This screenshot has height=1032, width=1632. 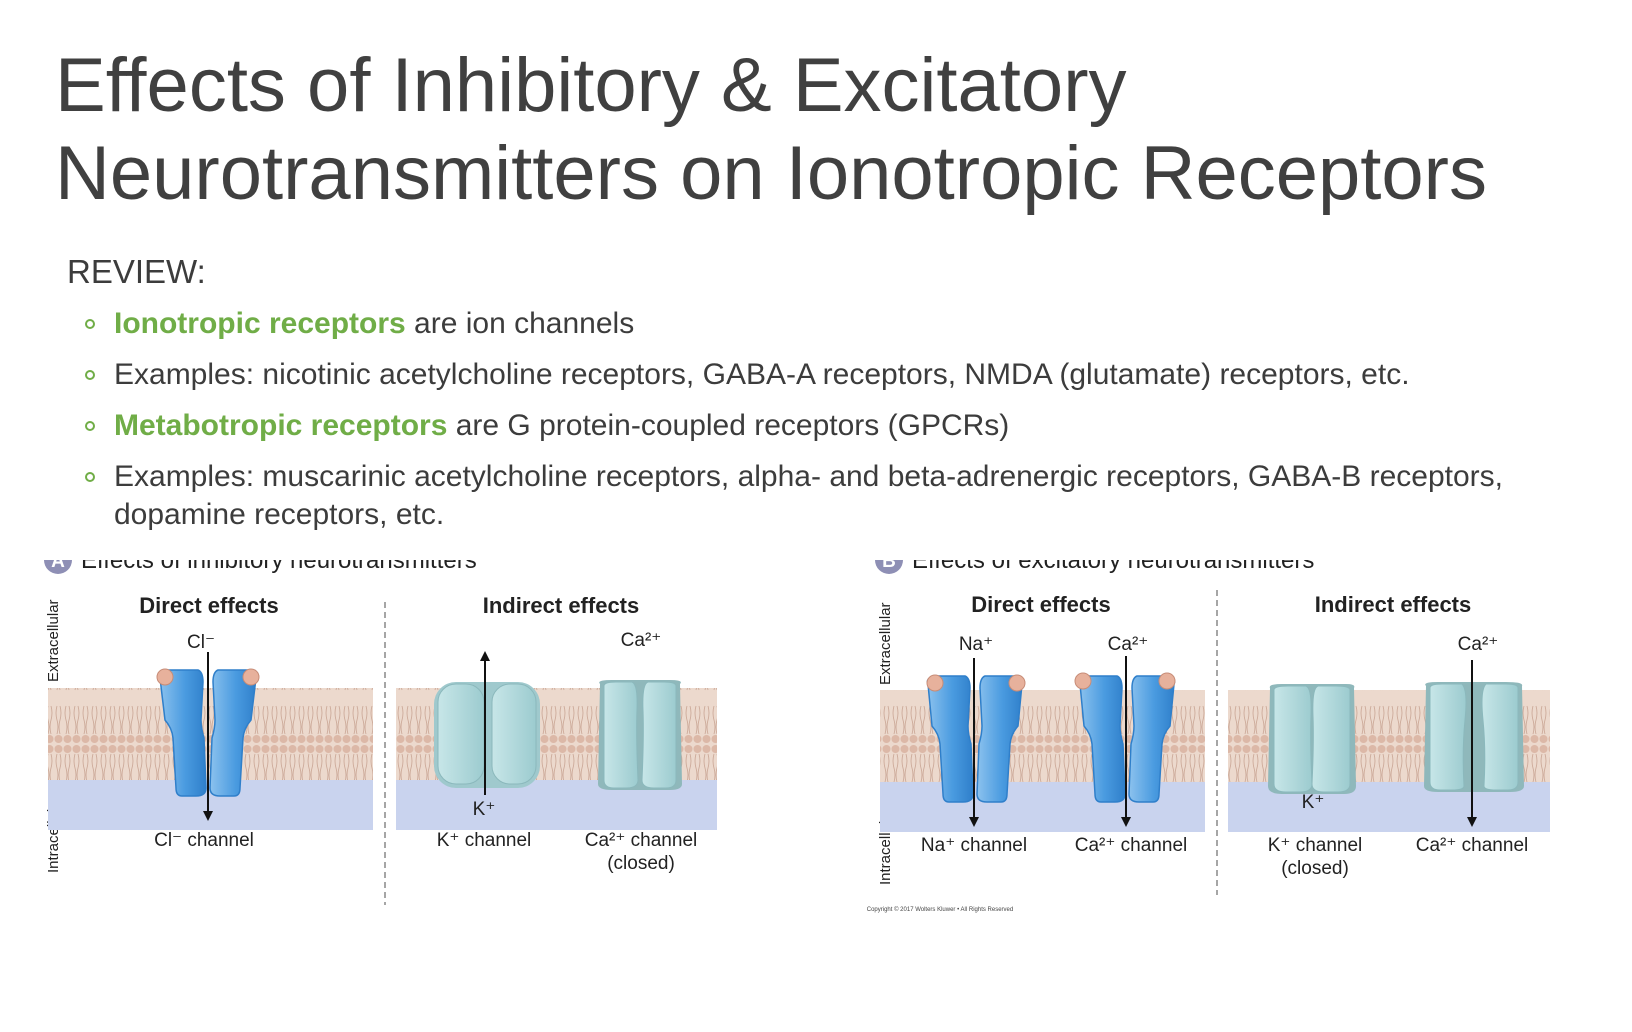 What do you see at coordinates (484, 809) in the screenshot?
I see `k-ion-label: K⁺` at bounding box center [484, 809].